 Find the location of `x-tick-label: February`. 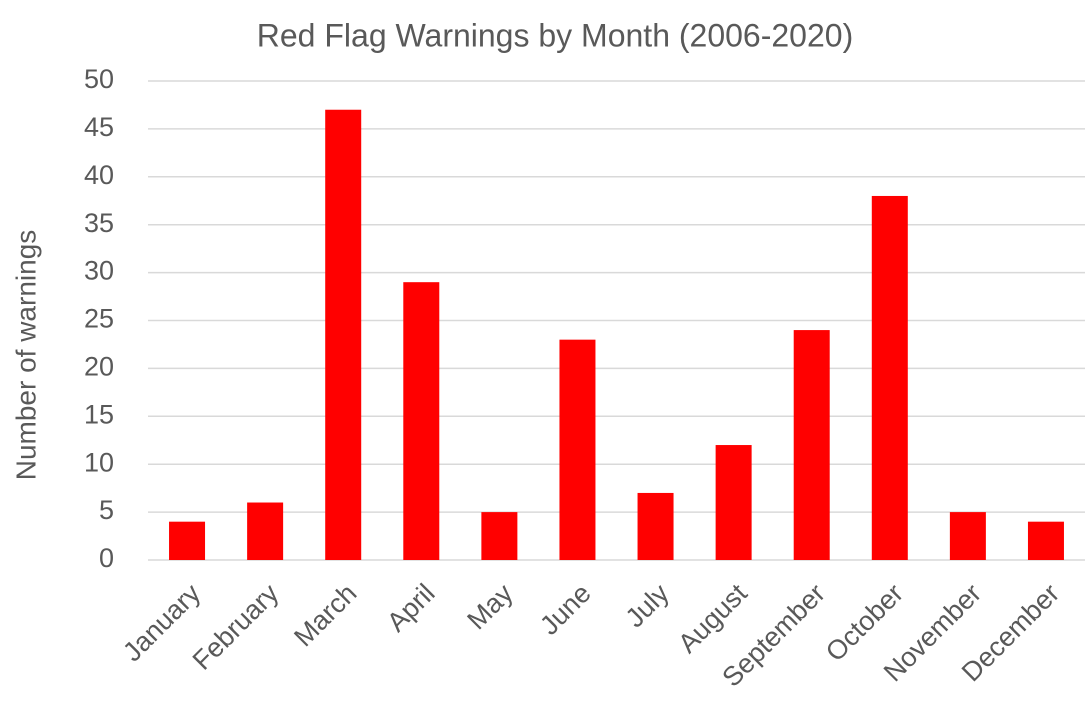

x-tick-label: February is located at coordinates (236, 627).